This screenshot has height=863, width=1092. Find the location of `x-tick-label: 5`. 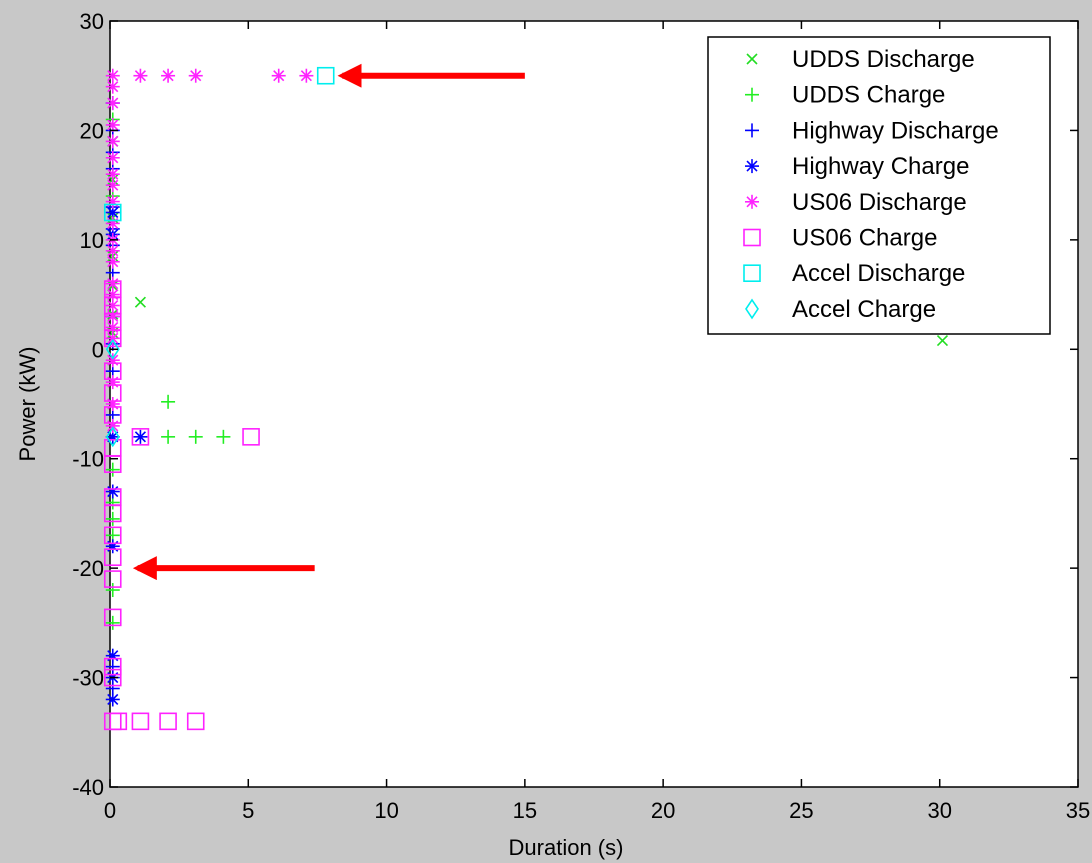

x-tick-label: 5 is located at coordinates (248, 810).